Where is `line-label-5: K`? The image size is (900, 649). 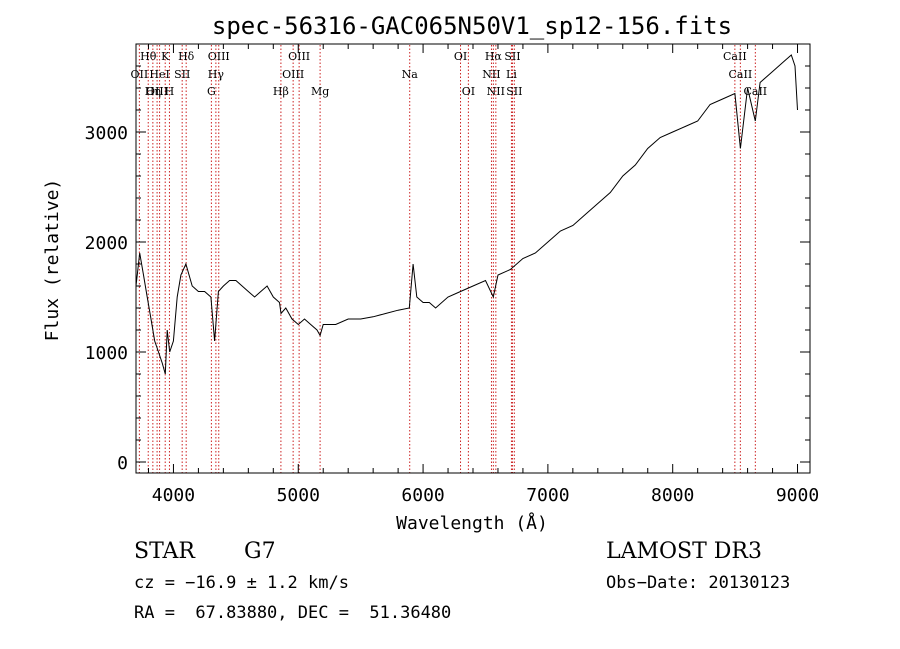 line-label-5: K is located at coordinates (165, 56).